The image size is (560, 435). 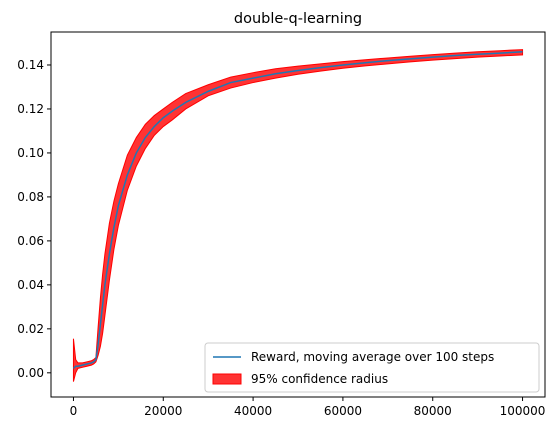 What do you see at coordinates (319, 379) in the screenshot?
I see `legend-label-confidence: 95% confidence radius` at bounding box center [319, 379].